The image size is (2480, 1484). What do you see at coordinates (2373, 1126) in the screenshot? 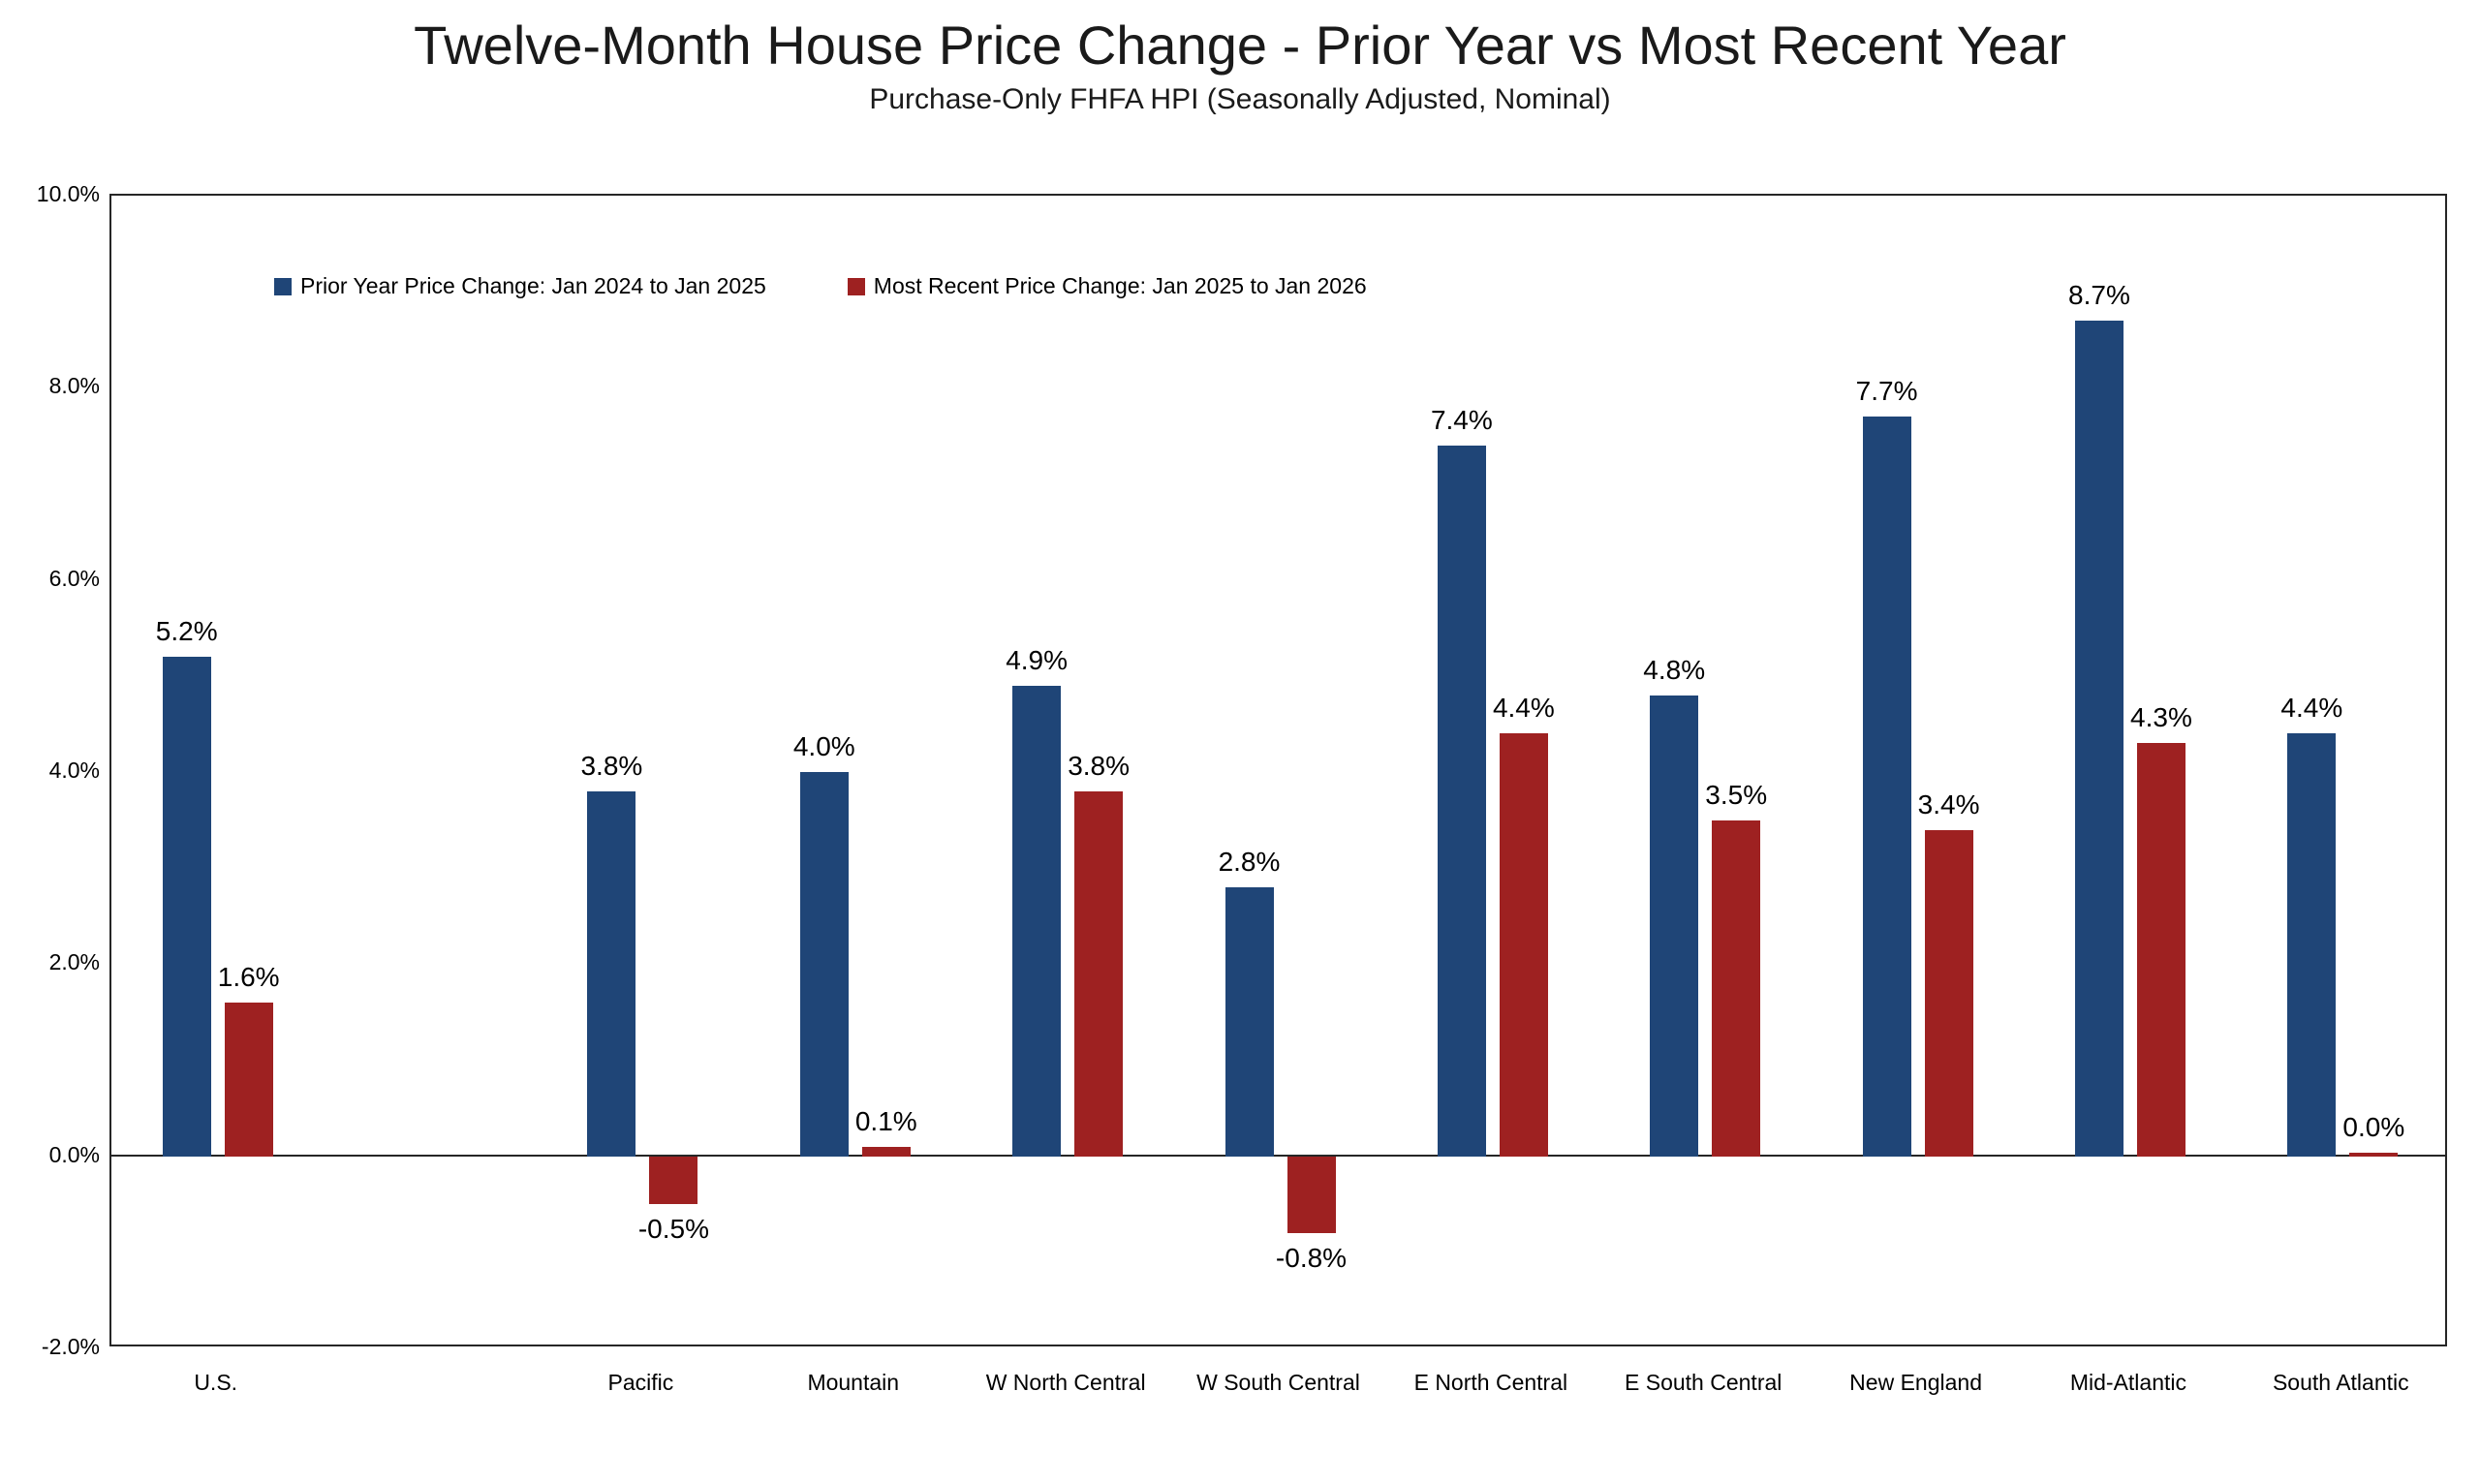
I see `bar-value-label-recent-9: 0.0%` at bounding box center [2373, 1126].